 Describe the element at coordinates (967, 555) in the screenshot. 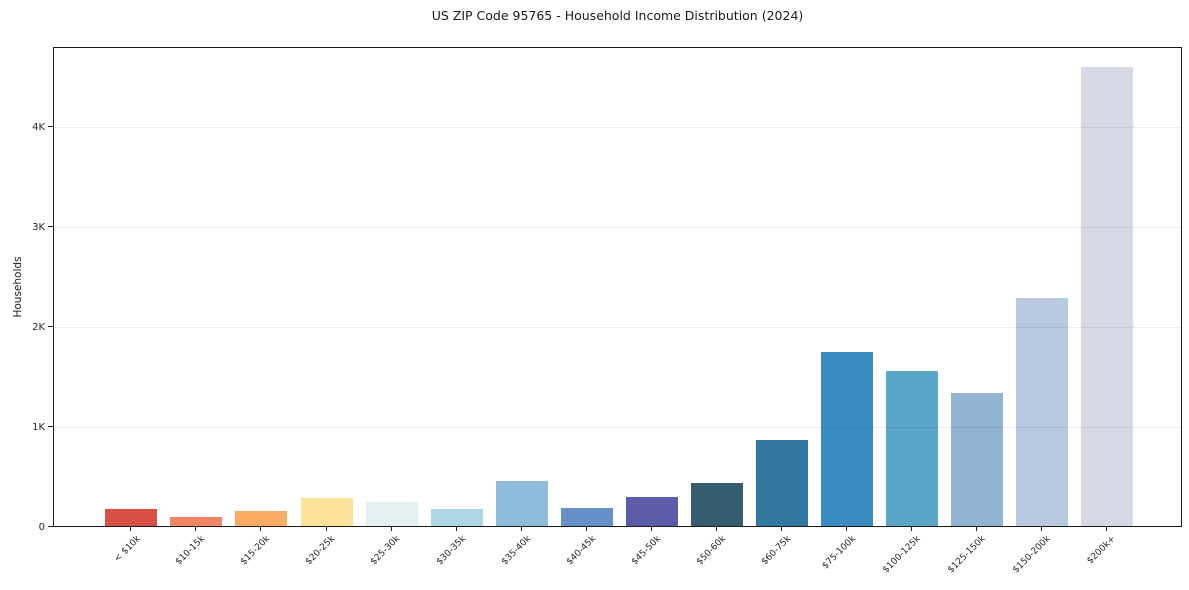

I see `x-tick-label: $125-150k` at that location.